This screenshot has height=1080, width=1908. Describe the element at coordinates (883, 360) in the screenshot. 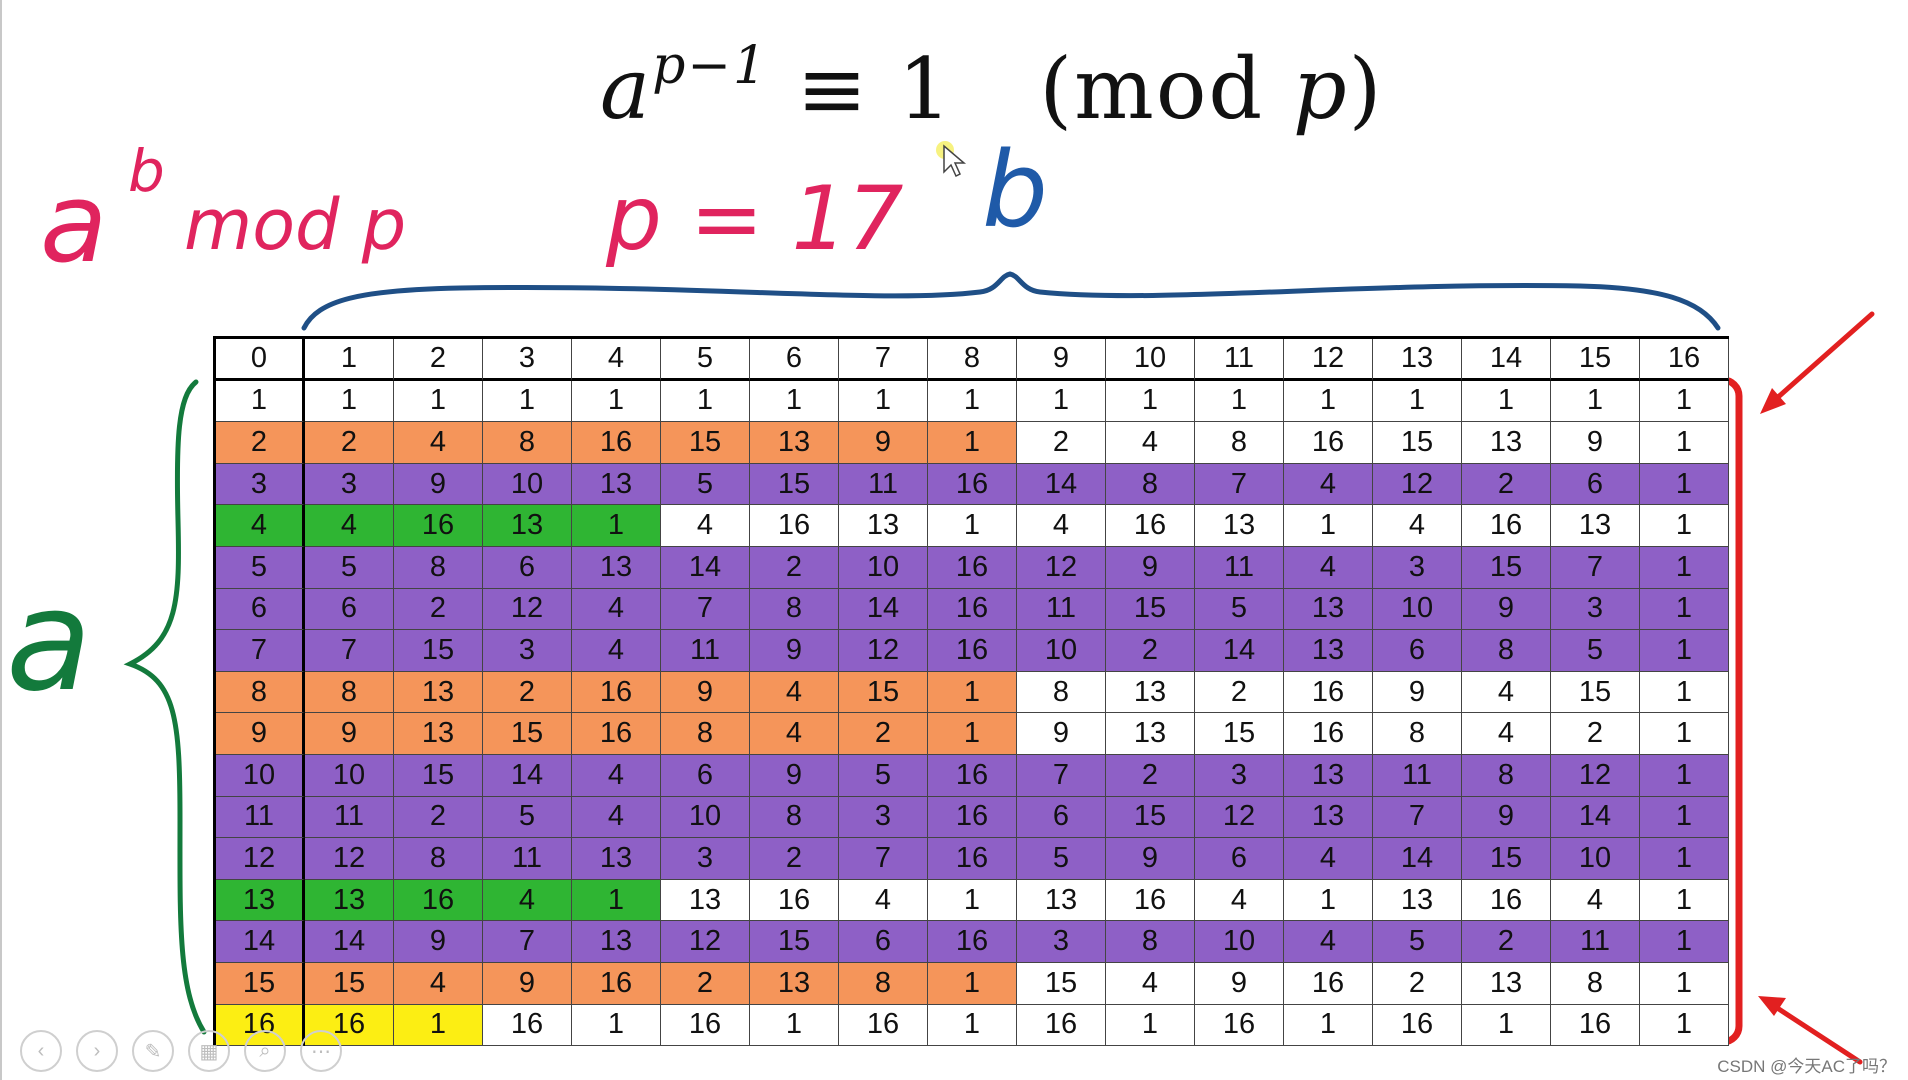

I see `header-cell: 7` at that location.